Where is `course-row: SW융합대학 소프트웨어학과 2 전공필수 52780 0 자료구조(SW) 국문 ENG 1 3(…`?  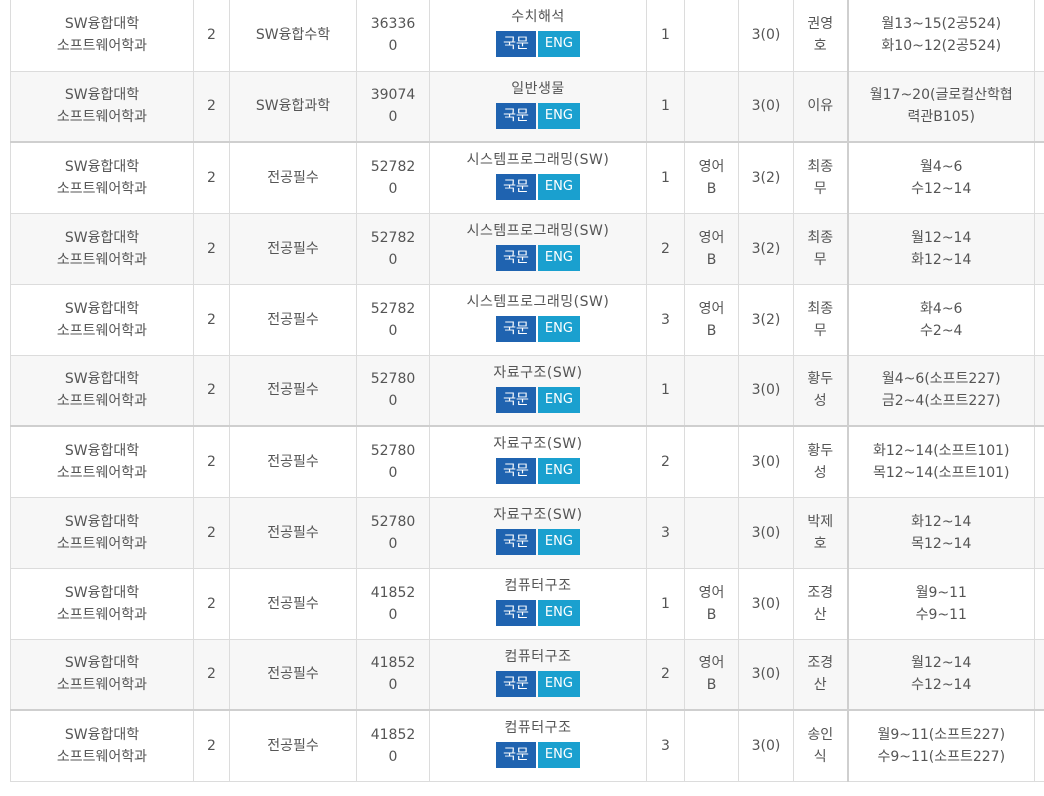
course-row: SW융합대학 소프트웨어학과 2 전공필수 52780 0 자료구조(SW) 국문 ENG 1 3(… is located at coordinates (527, 391).